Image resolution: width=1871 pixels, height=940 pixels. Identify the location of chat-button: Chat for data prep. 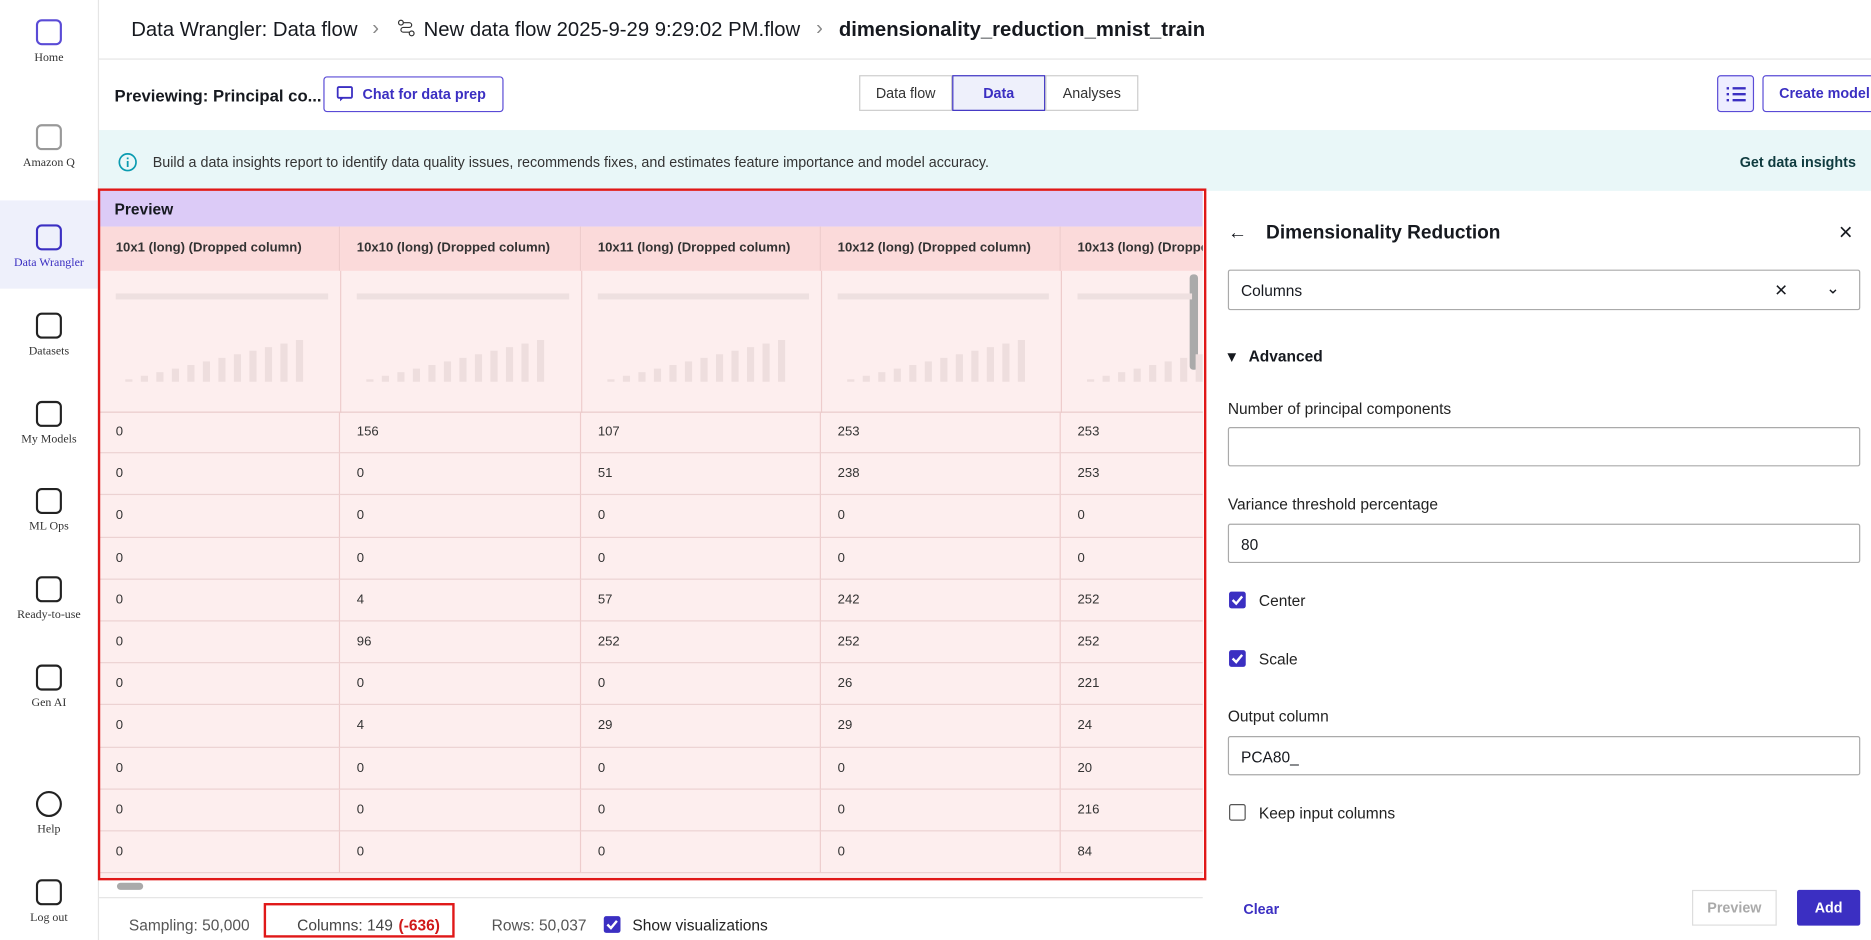
(413, 94).